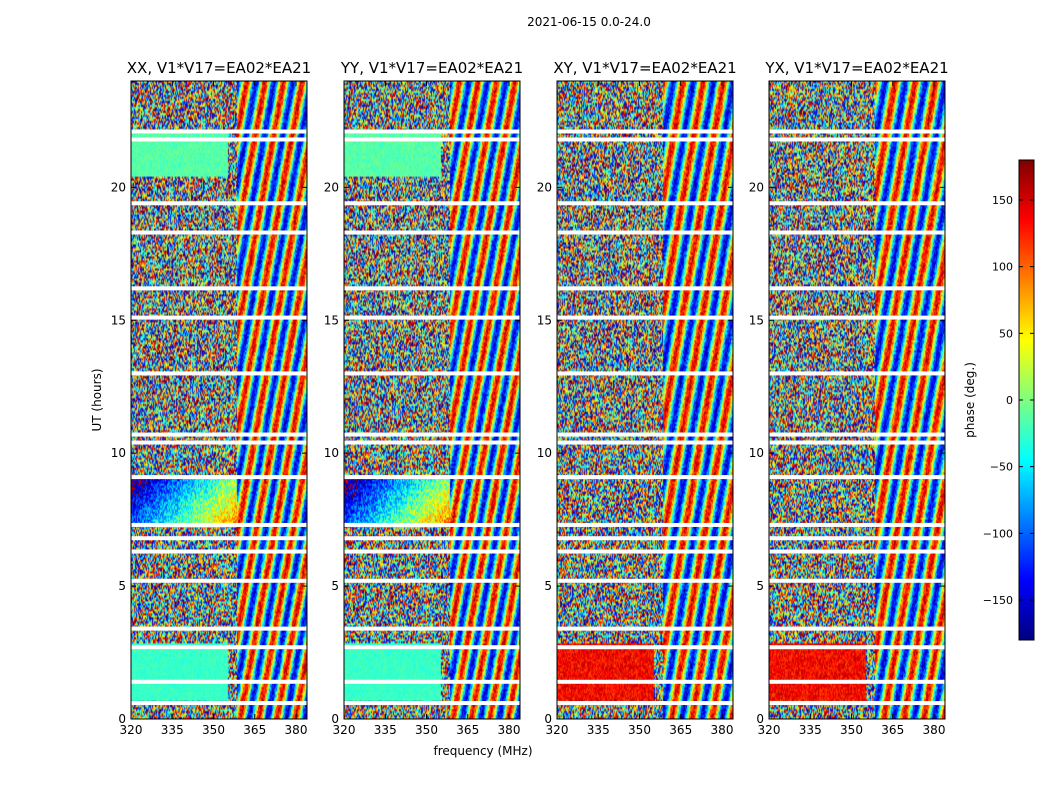 Image resolution: width=1050 pixels, height=800 pixels. Describe the element at coordinates (998, 600) in the screenshot. I see `colorbar-tick-label: −150` at that location.